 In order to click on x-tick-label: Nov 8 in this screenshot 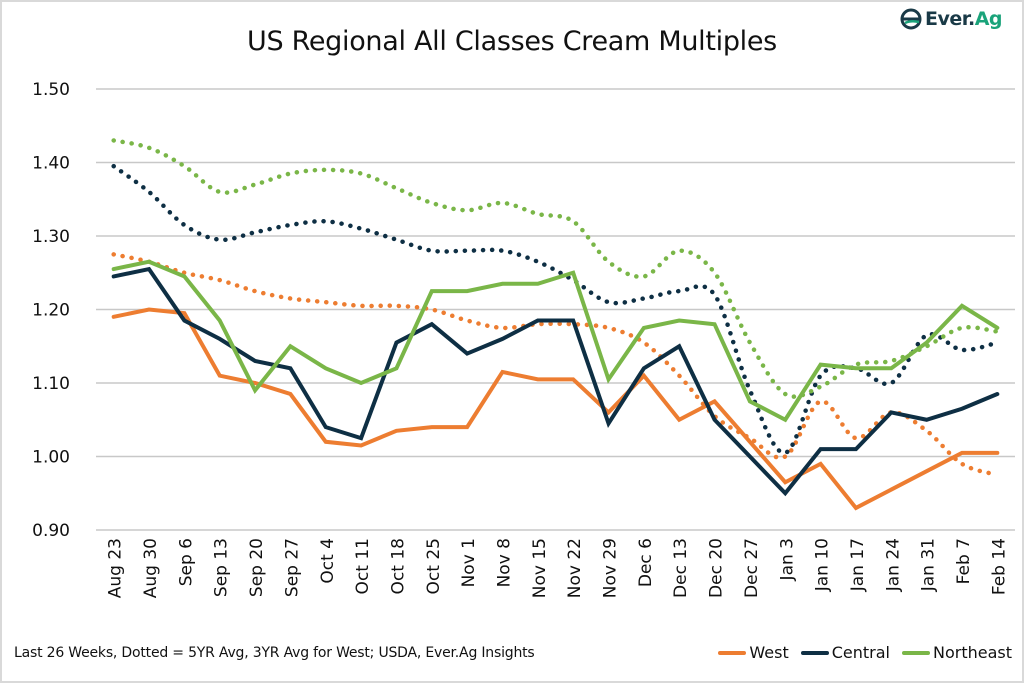, I will do `click(504, 562)`.